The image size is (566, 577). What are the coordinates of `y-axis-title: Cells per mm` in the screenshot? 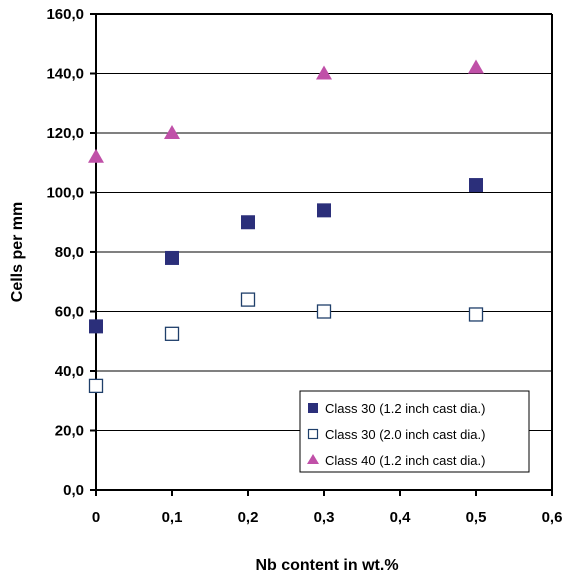 It's located at (17, 252).